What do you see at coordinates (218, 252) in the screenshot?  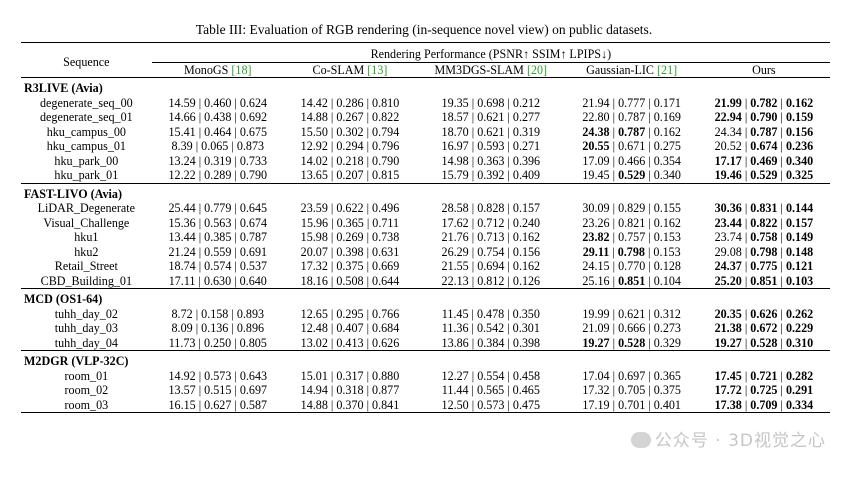 I see `metric-cell: 21.24 | 0.559 | 0.691` at bounding box center [218, 252].